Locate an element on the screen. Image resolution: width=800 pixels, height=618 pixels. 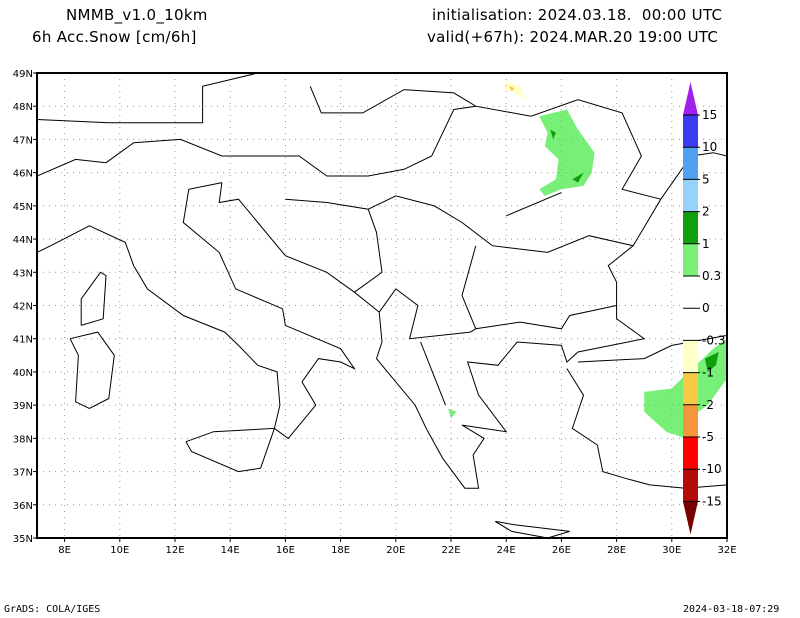
valid-time: valid(+67h): 2024.MAR.20 19:00 UTC is located at coordinates (573, 37).